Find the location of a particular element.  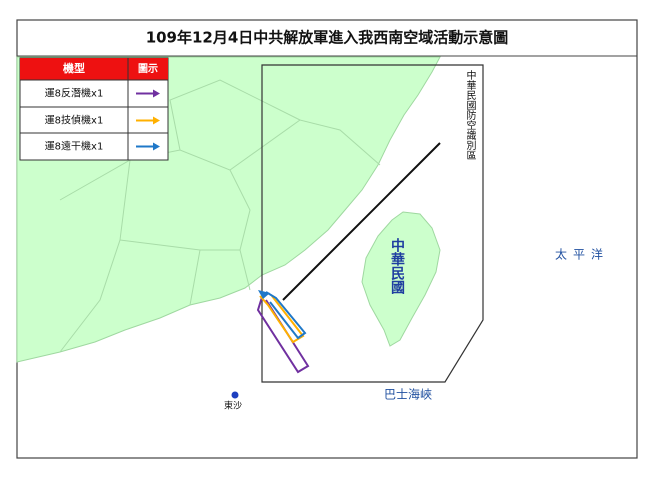

legend-rows: 運8反潛機x1 運8技偵機x1 運8遠干機x1 is located at coordinates (102, 120).